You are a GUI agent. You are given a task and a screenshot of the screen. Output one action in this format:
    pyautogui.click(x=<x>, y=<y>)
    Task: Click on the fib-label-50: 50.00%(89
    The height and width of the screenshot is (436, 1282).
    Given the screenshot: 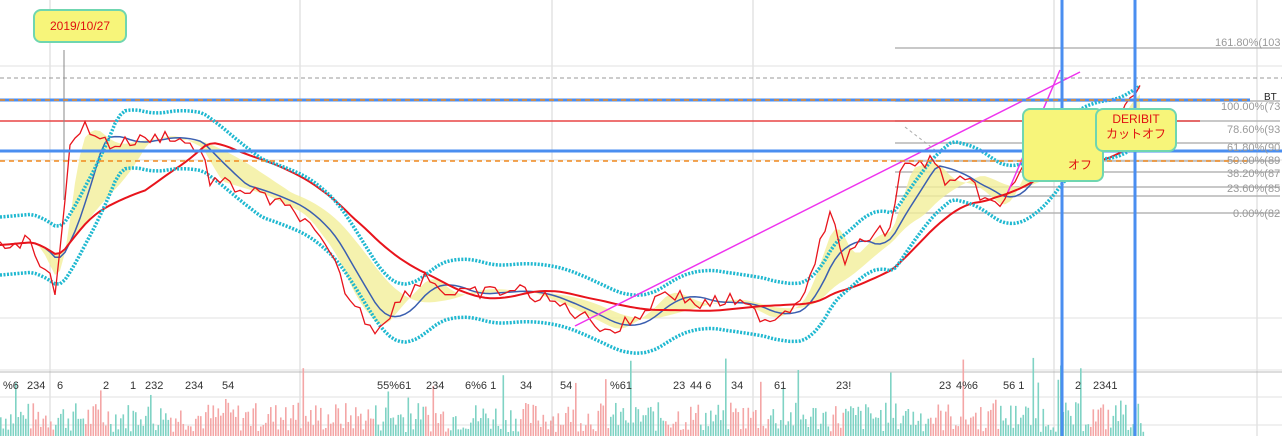 What is the action you would take?
    pyautogui.click(x=1254, y=161)
    